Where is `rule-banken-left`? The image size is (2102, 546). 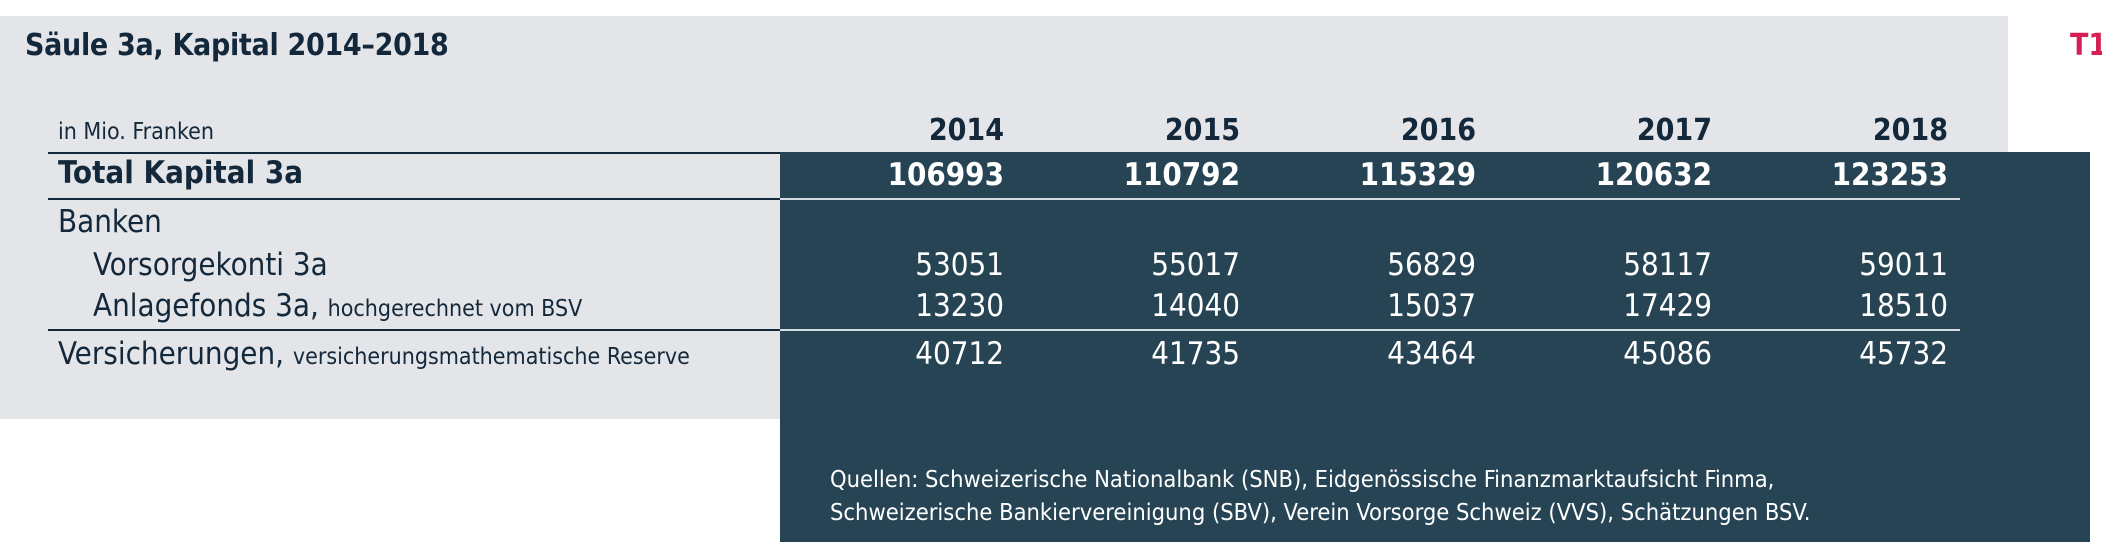
rule-banken-left is located at coordinates (414, 330).